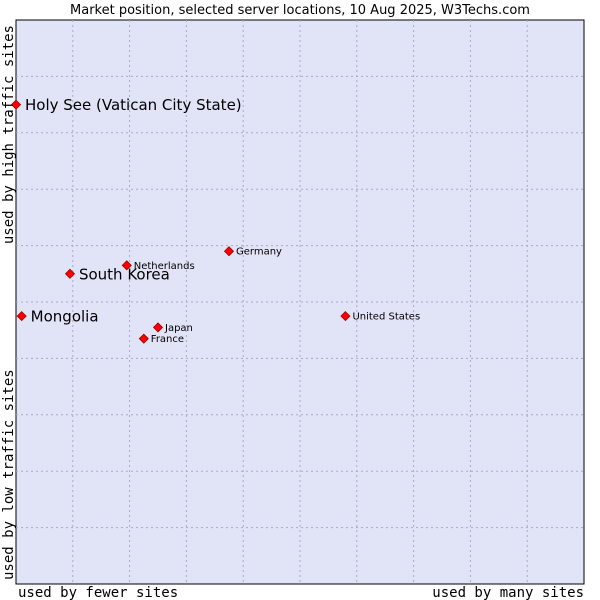 The height and width of the screenshot is (600, 600). What do you see at coordinates (9, 134) in the screenshot?
I see `y-axis-label-high: used by high traffic sites` at bounding box center [9, 134].